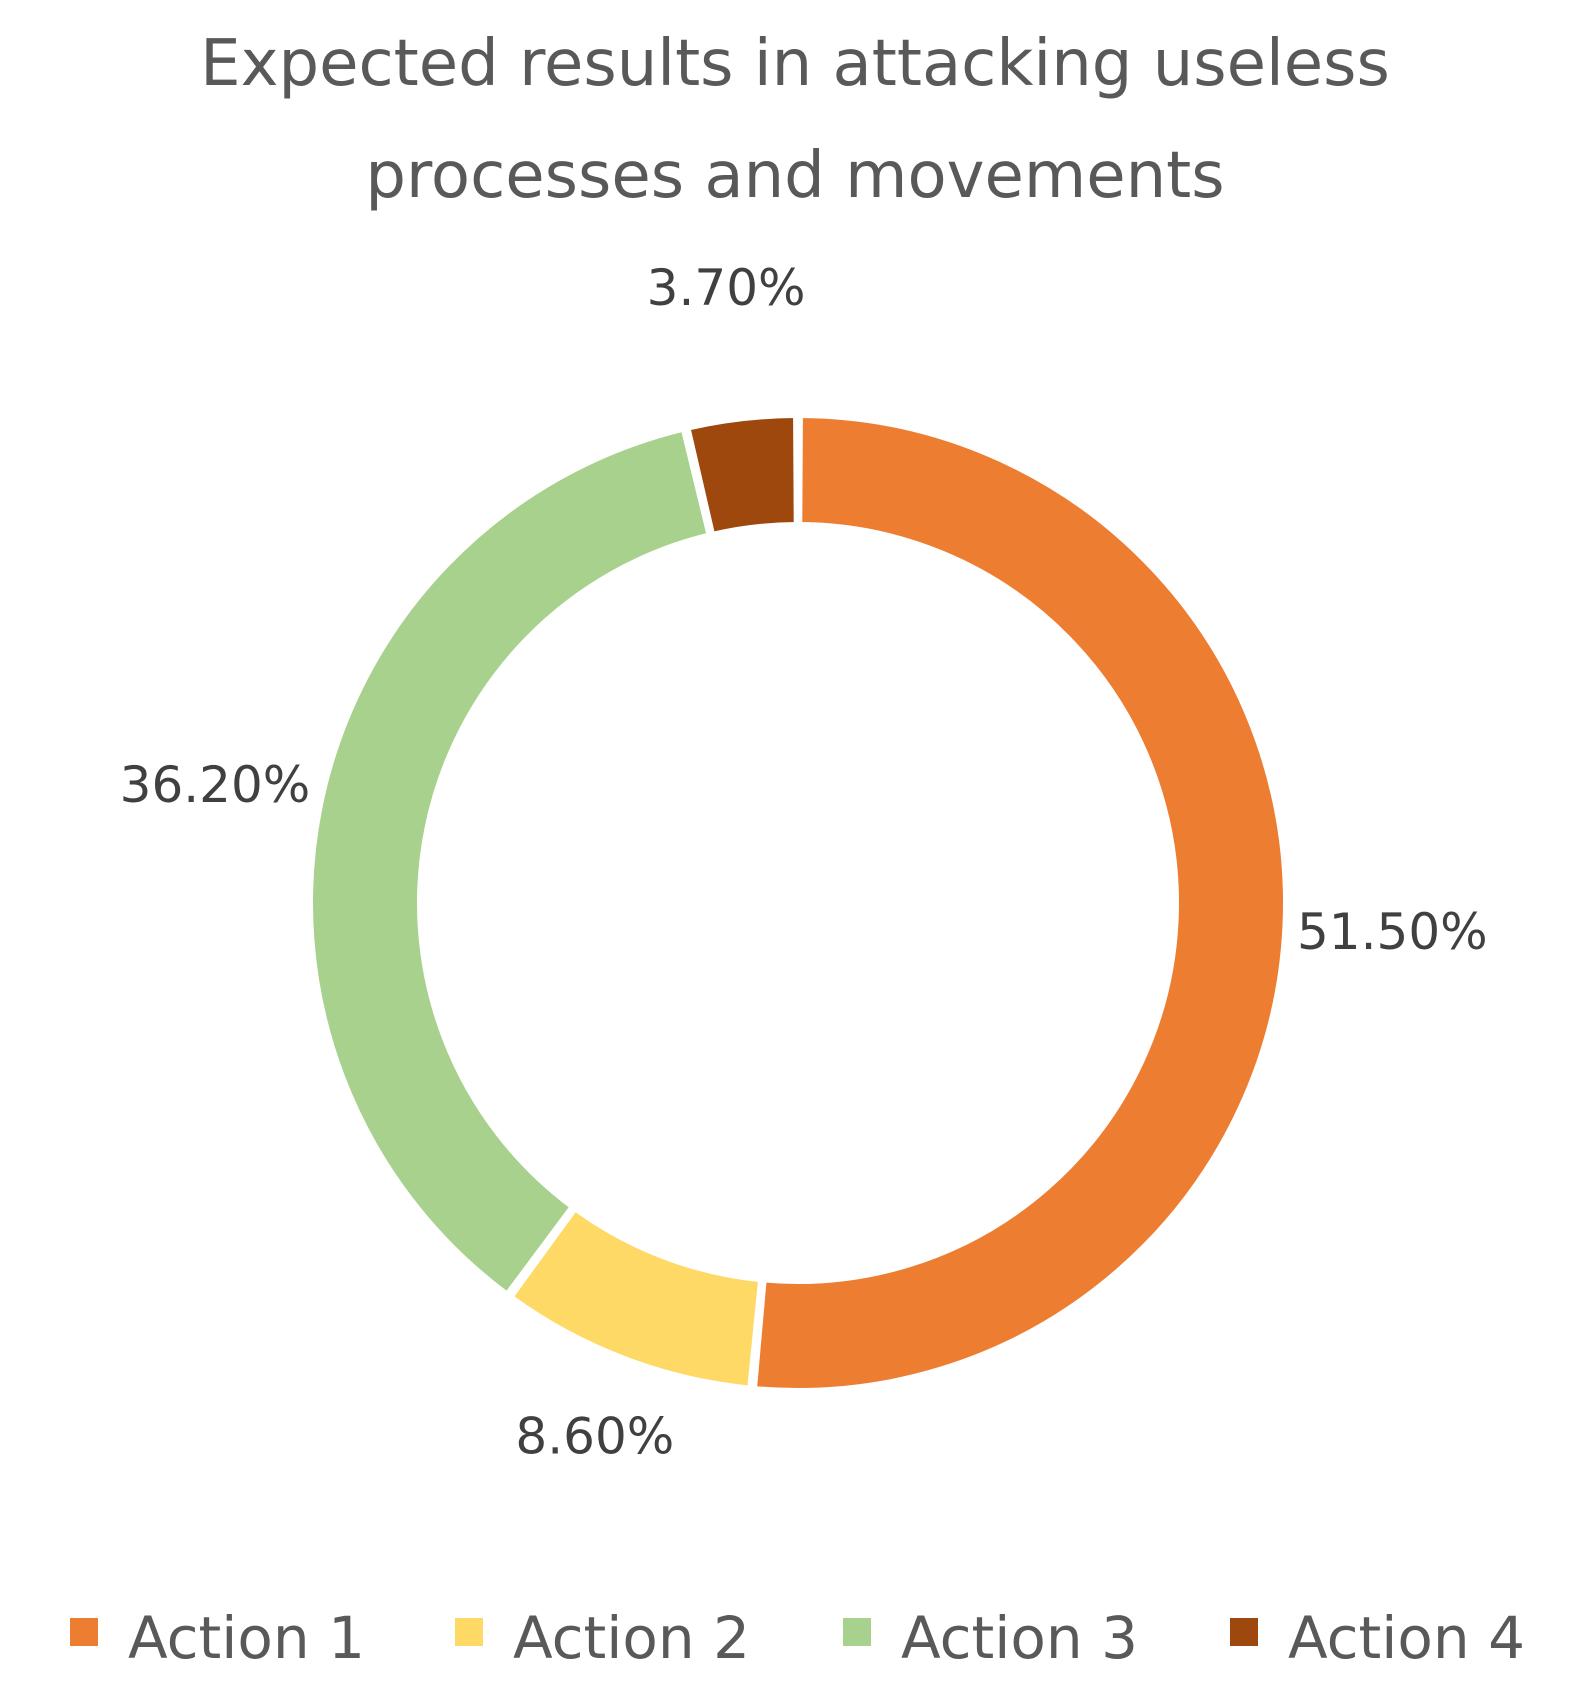  I want to click on chart-title-line-1: Expected results in attacking useless, so click(795, 64).